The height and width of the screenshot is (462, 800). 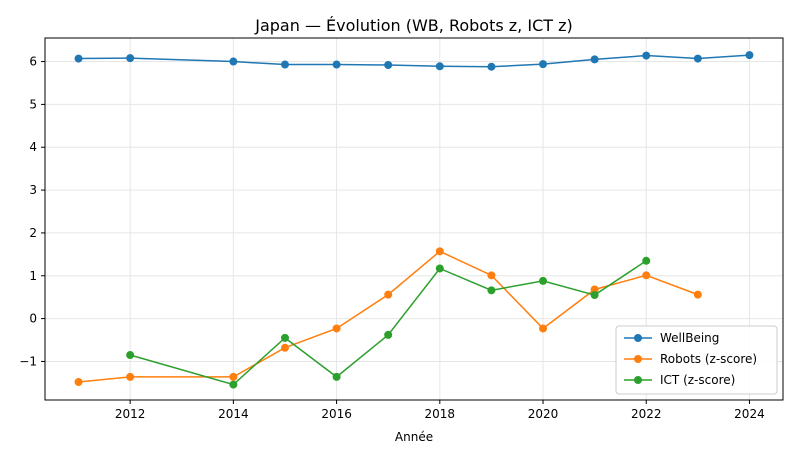 I want to click on x-tick-label: 2016, so click(x=336, y=414).